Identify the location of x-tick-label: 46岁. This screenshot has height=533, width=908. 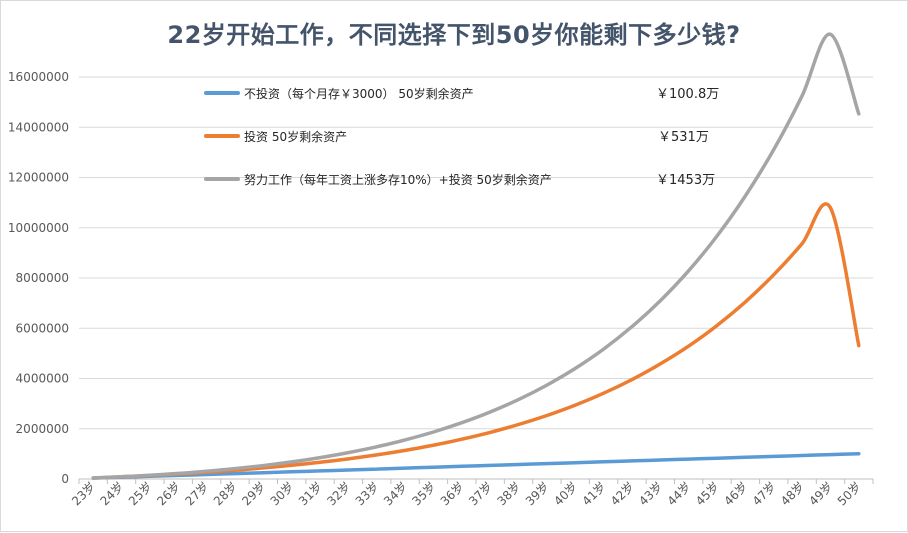
(736, 494).